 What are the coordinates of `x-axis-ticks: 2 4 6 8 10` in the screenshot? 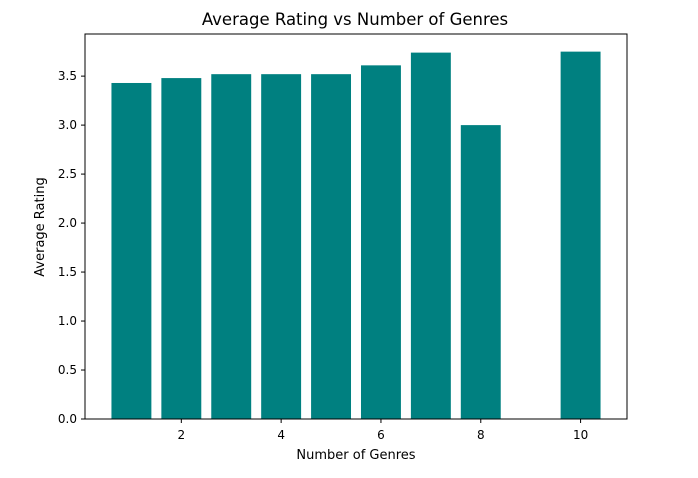 It's located at (383, 430).